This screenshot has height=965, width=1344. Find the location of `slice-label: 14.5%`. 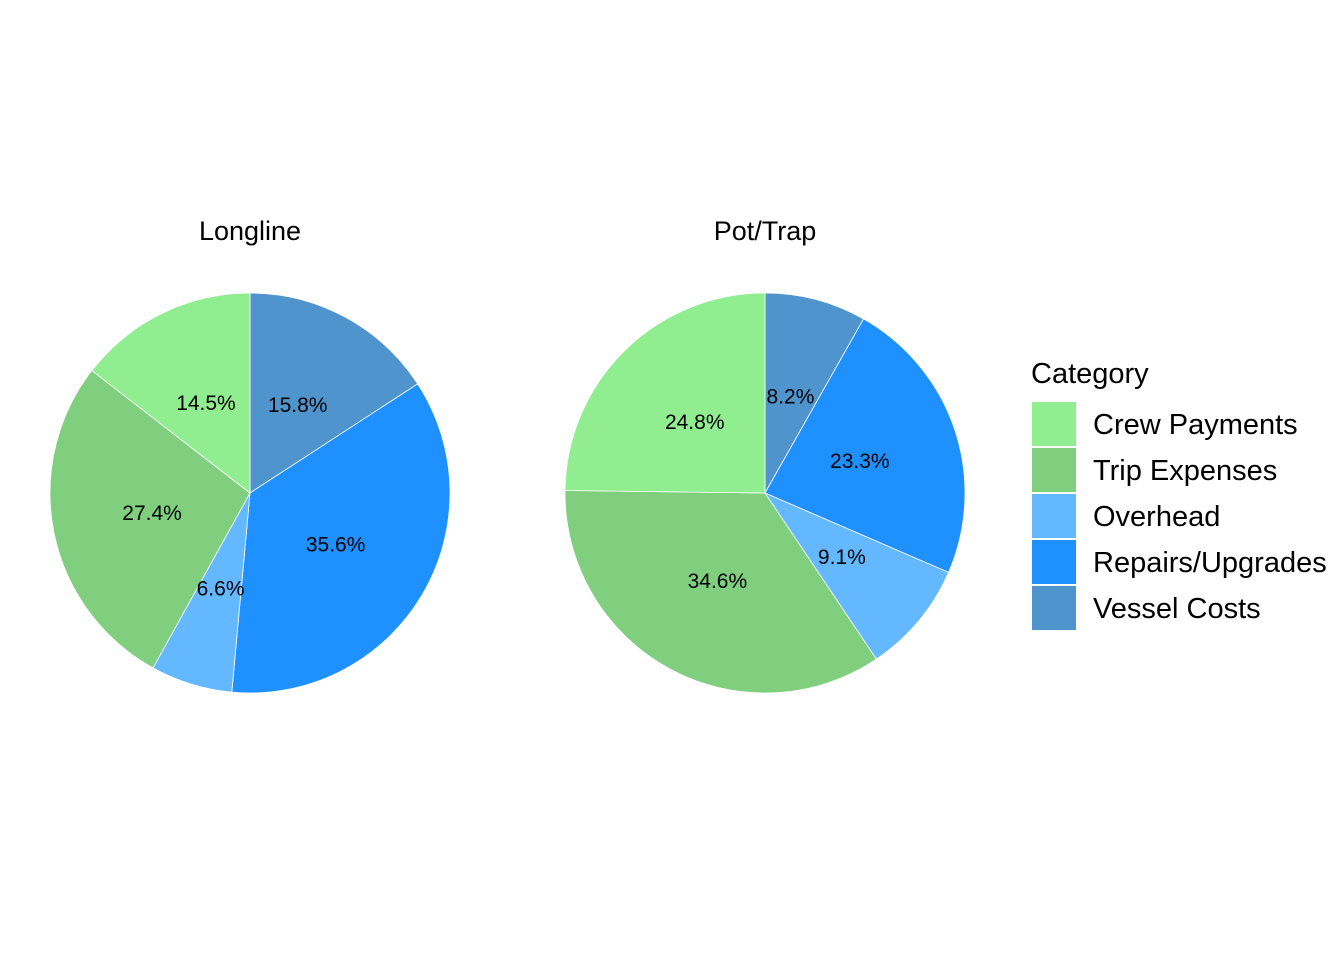

slice-label: 14.5% is located at coordinates (206, 403).